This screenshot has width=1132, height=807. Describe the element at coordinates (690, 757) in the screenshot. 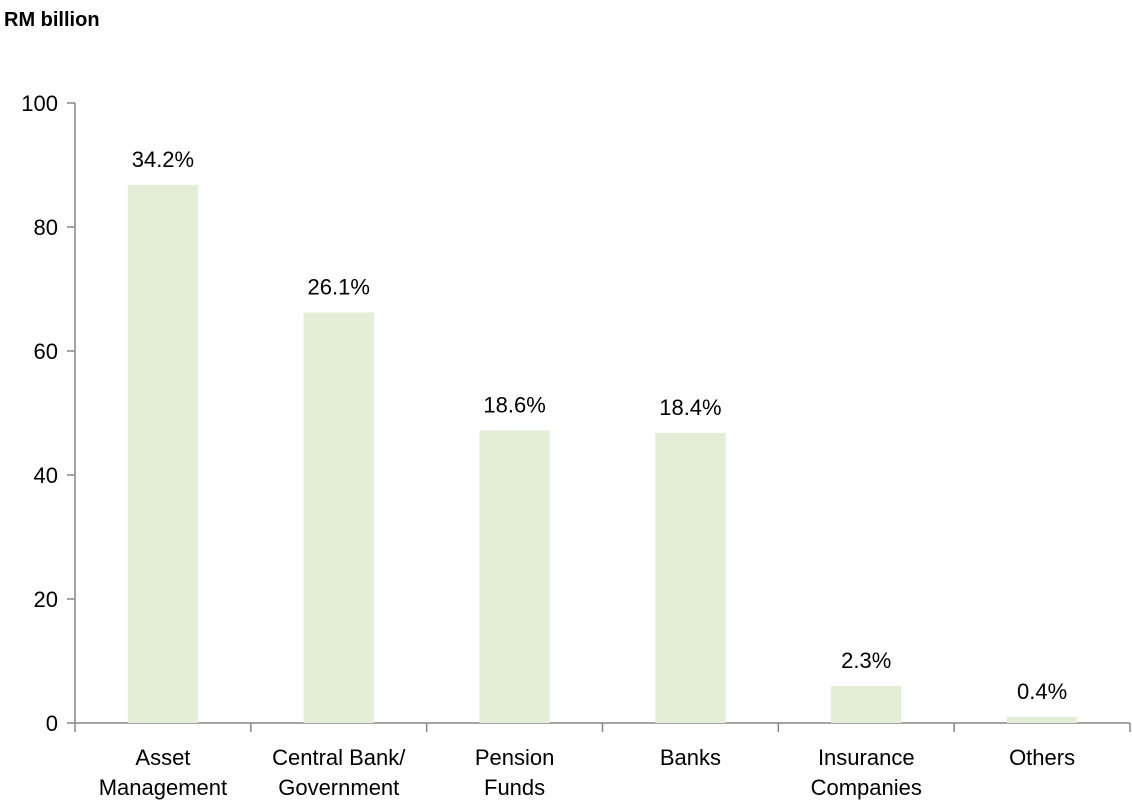

I see `category-label: Banks` at that location.